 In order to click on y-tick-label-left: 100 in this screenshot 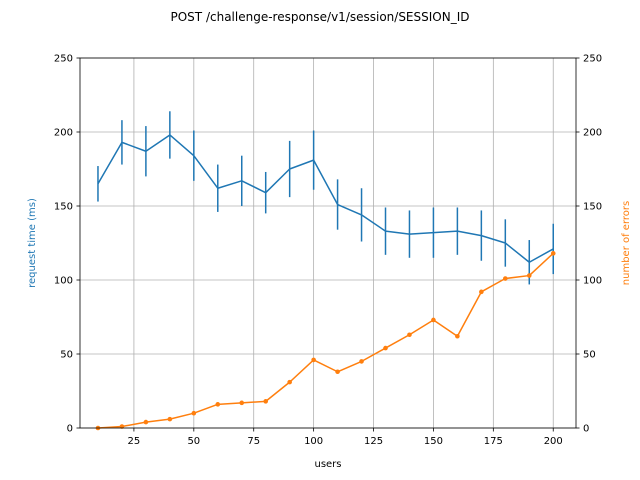, I will do `click(63, 281)`.